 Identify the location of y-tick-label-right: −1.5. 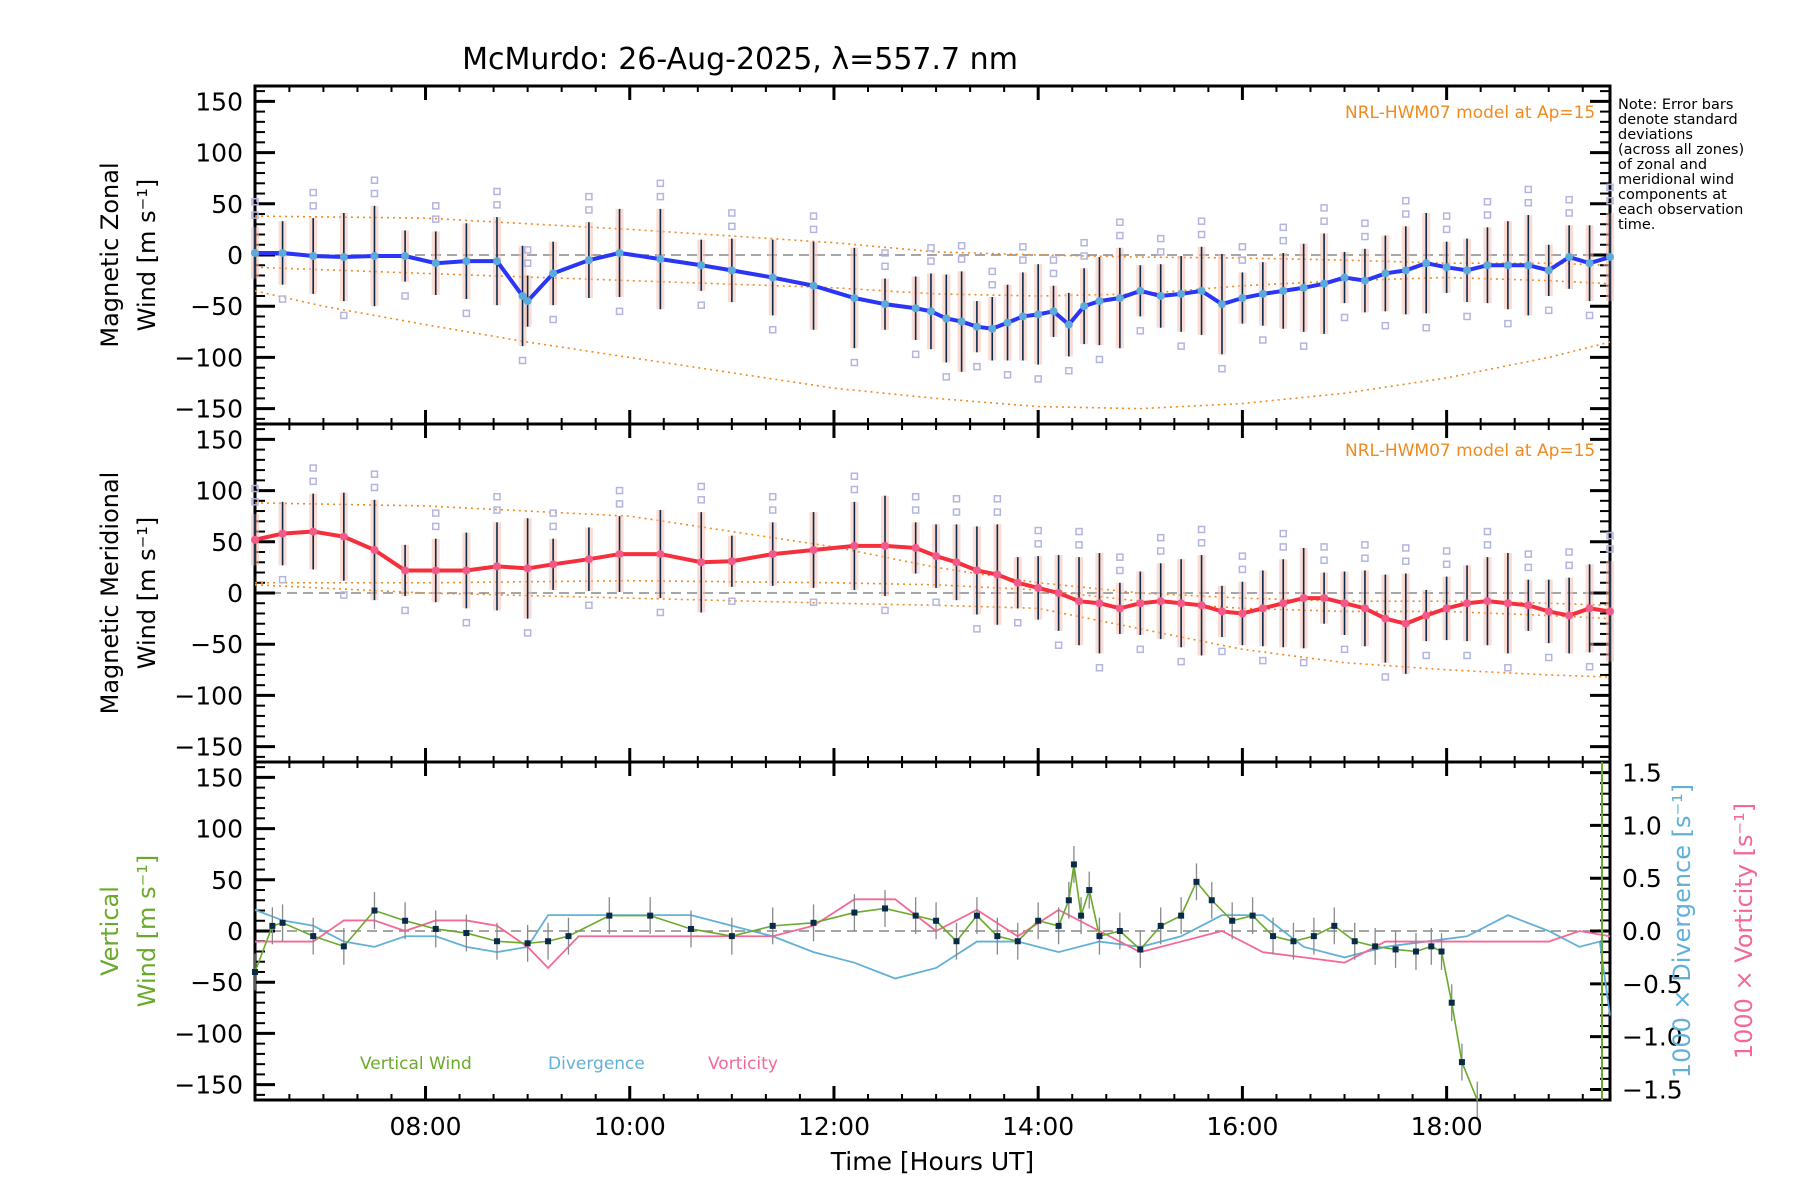
(1652, 1089).